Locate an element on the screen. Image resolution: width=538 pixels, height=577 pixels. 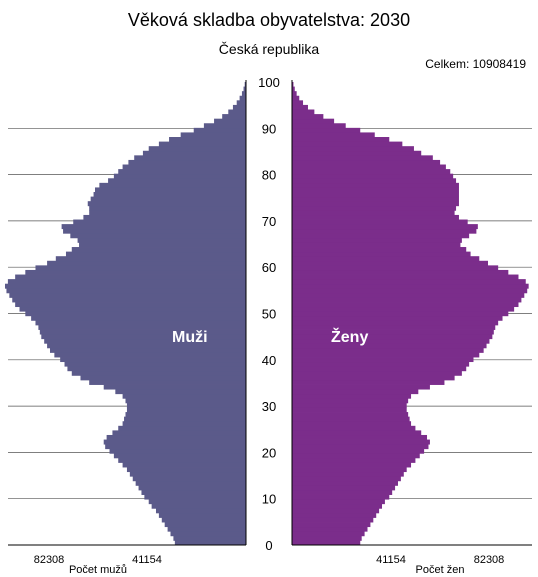
age-tick-80: 80 is located at coordinates (269, 175).